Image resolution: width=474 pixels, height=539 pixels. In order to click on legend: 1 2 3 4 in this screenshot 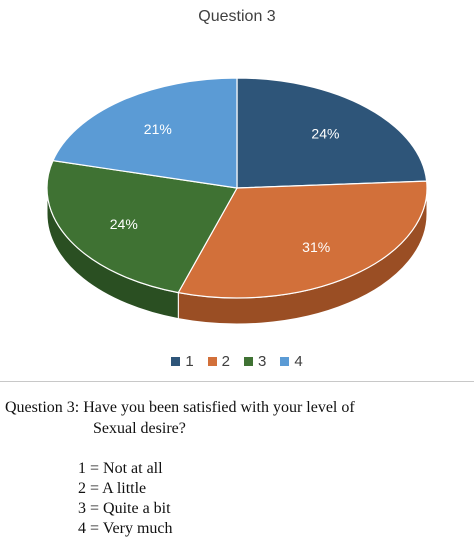, I will do `click(237, 361)`.